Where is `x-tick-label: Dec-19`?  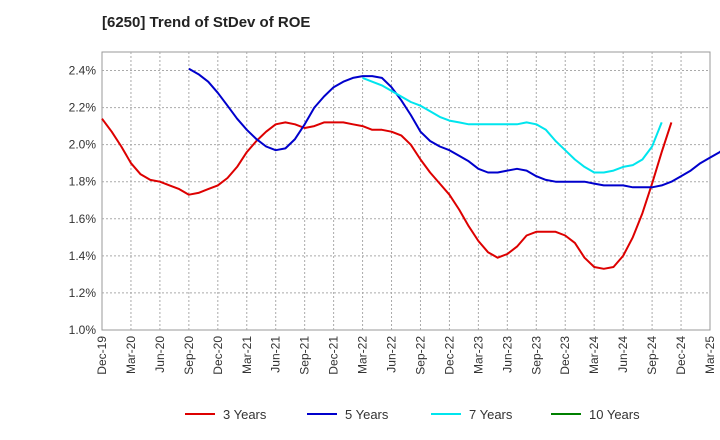 x-tick-label: Dec-19 is located at coordinates (102, 355).